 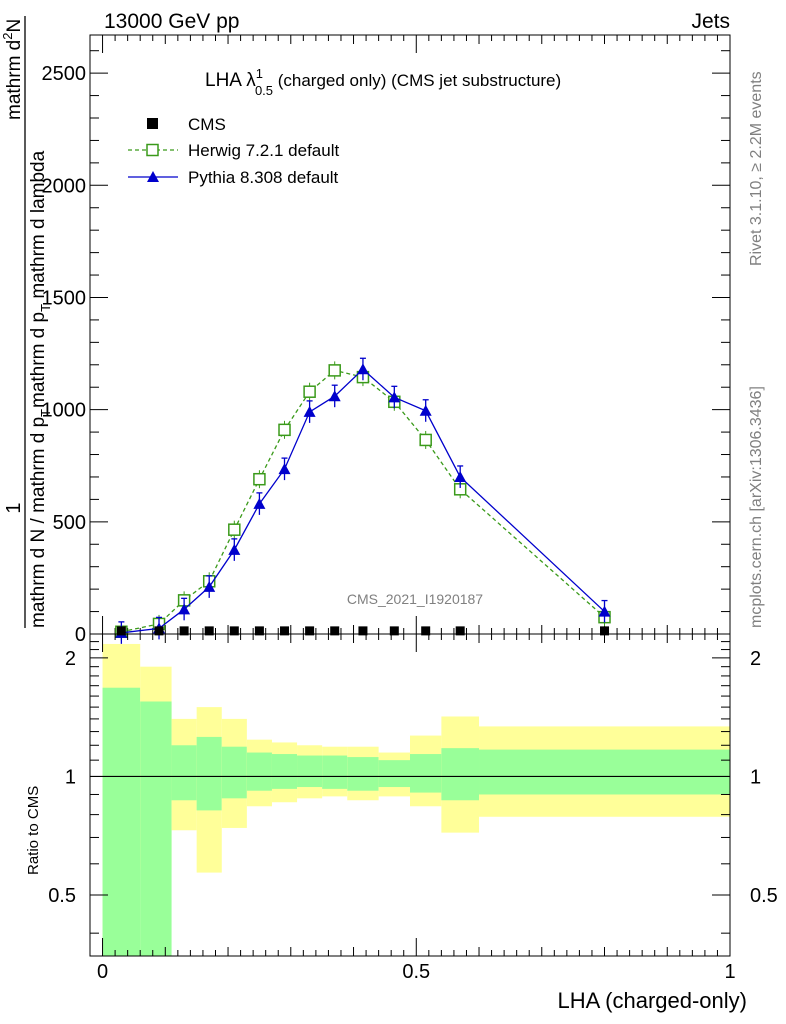 I want to click on y-label-numer-bottom-sub: T, so click(x=45, y=413).